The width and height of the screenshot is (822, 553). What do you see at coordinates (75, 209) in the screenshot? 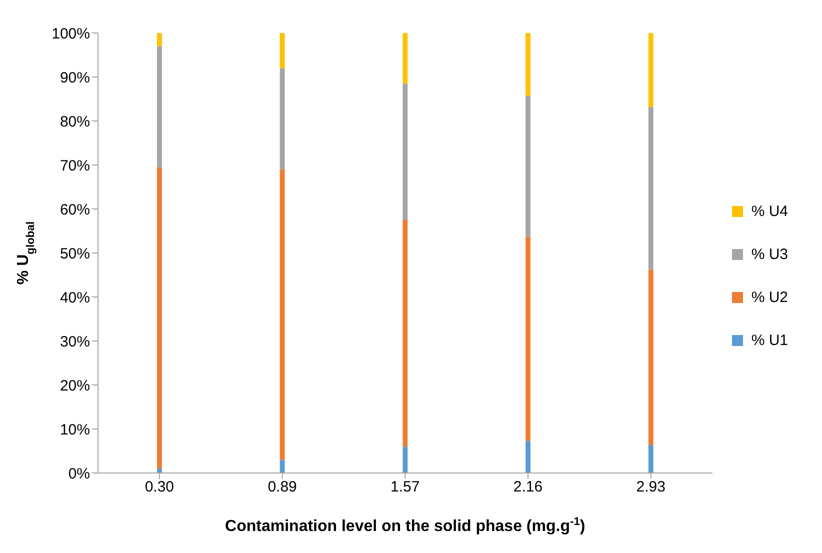
I see `y-tick-label: 60%` at bounding box center [75, 209].